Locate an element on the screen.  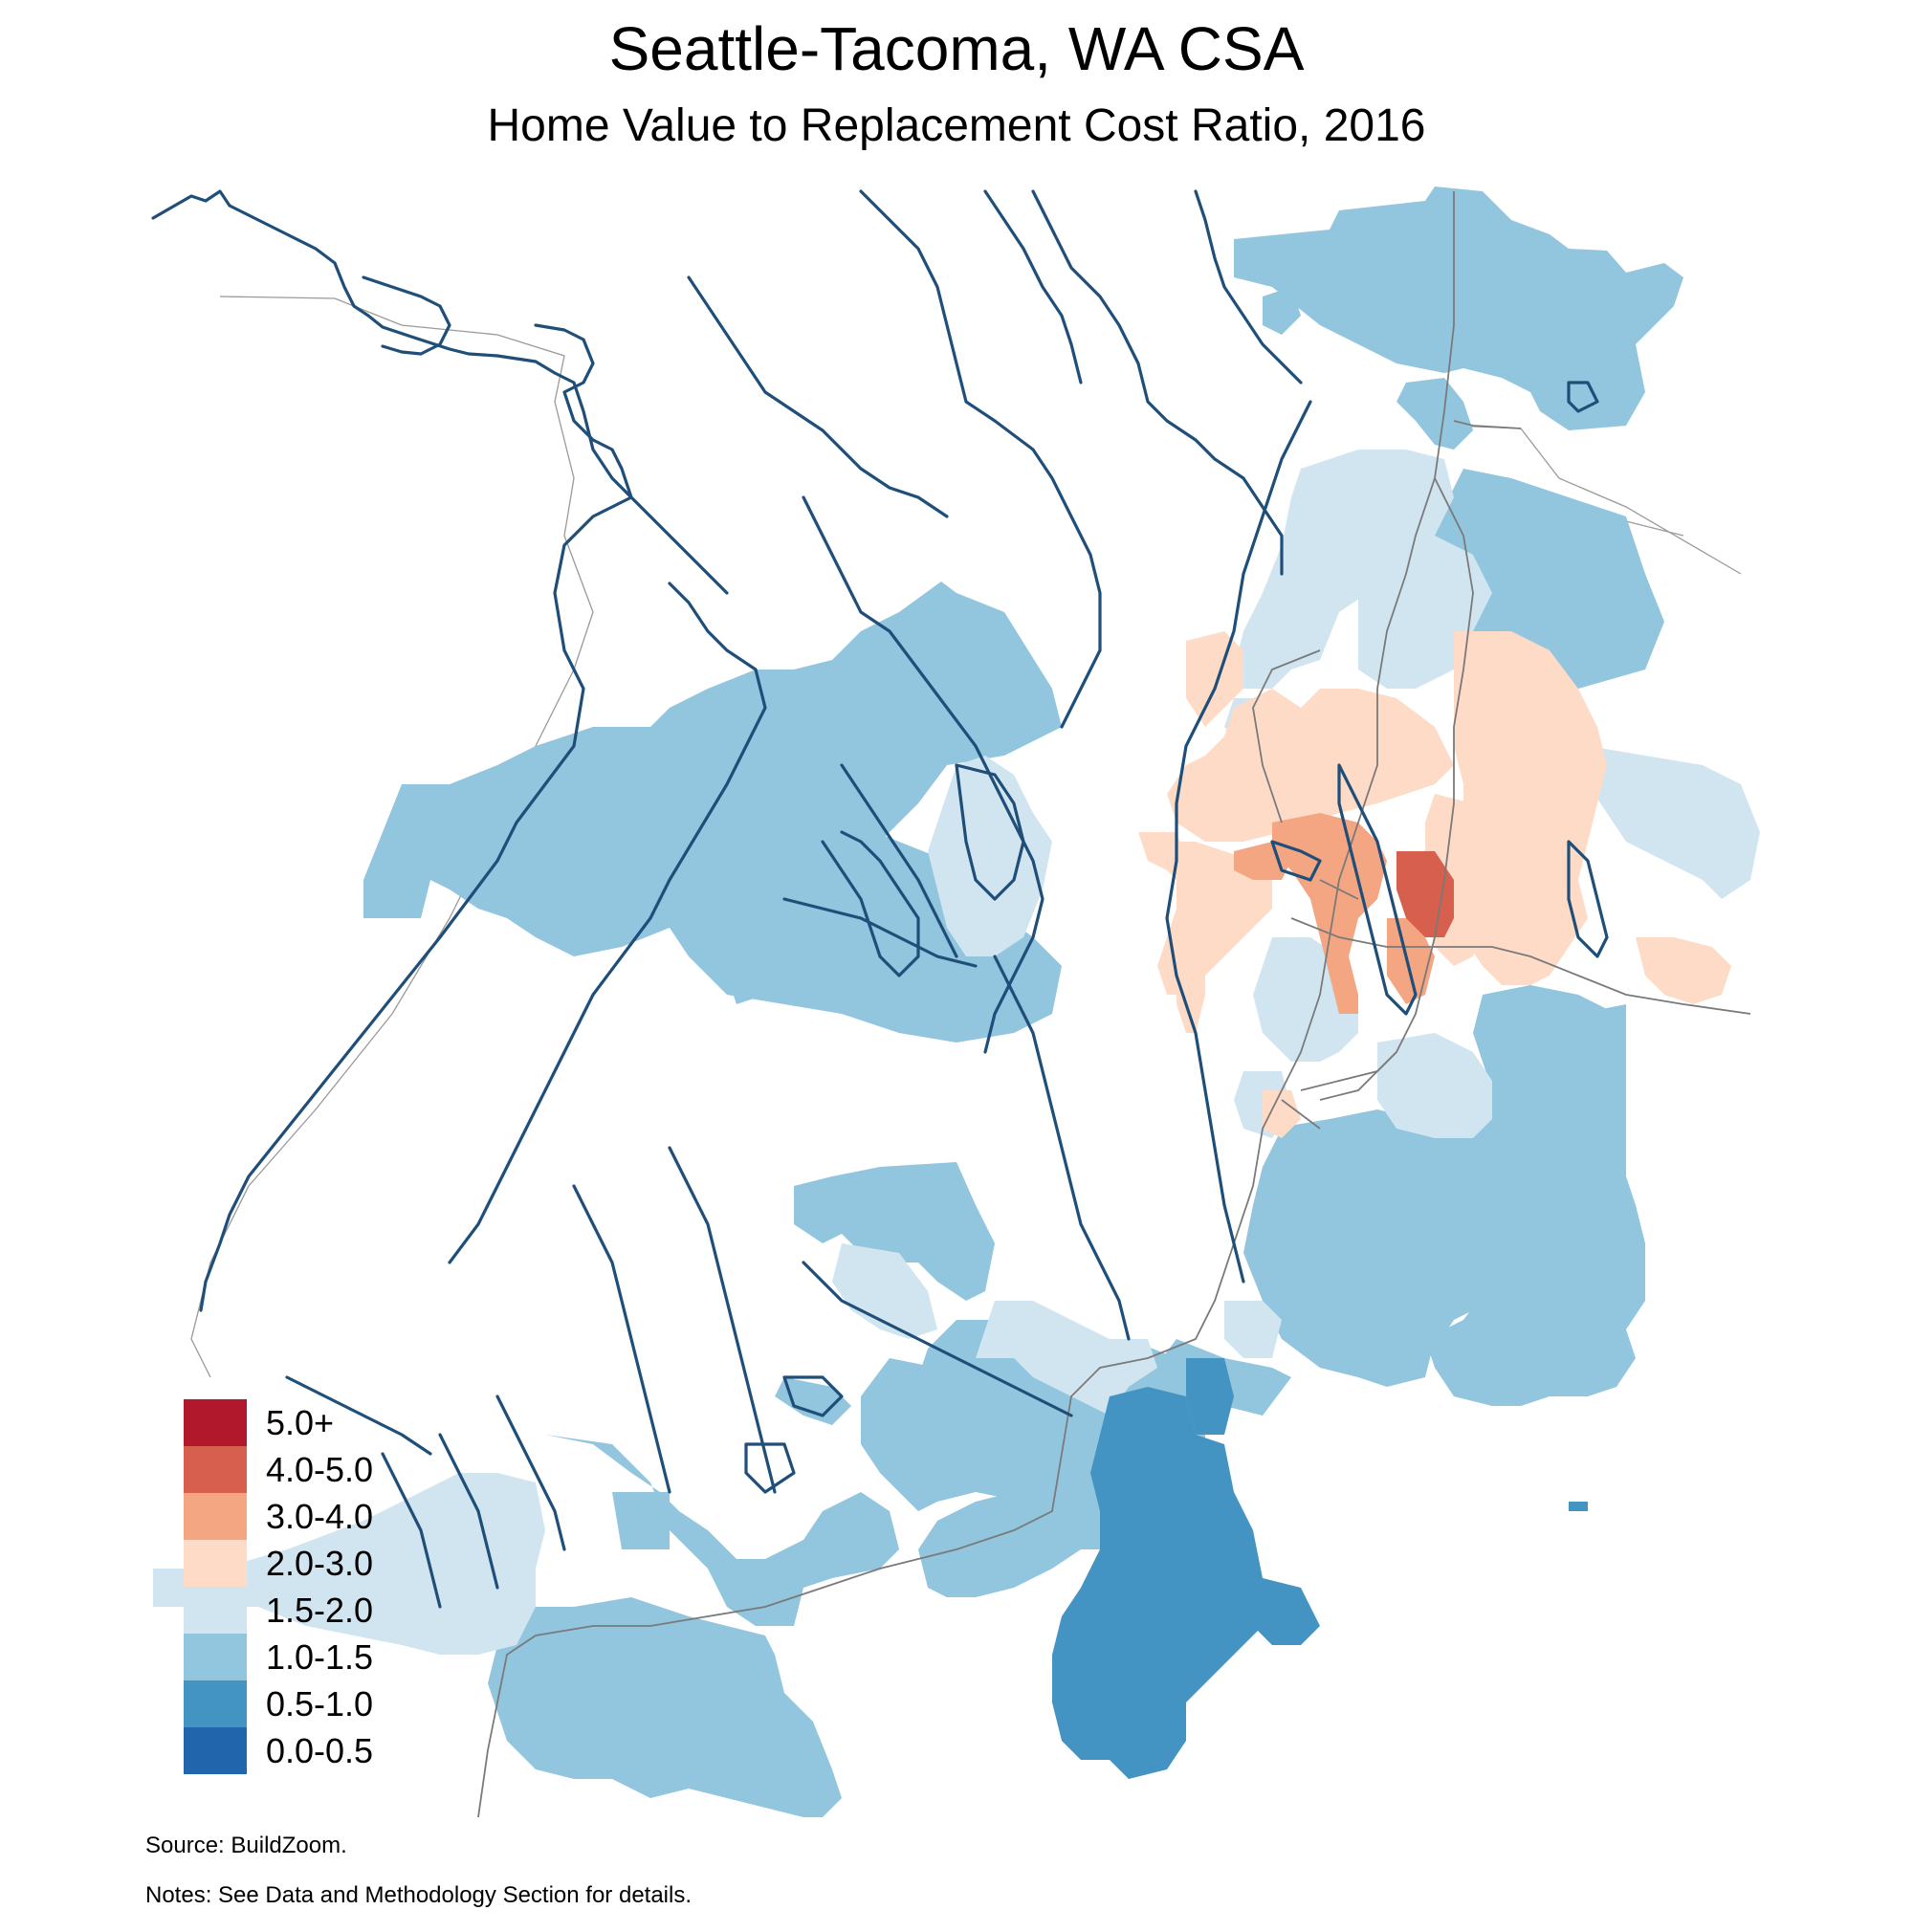
region-olympia-west is located at coordinates (349, 1564).